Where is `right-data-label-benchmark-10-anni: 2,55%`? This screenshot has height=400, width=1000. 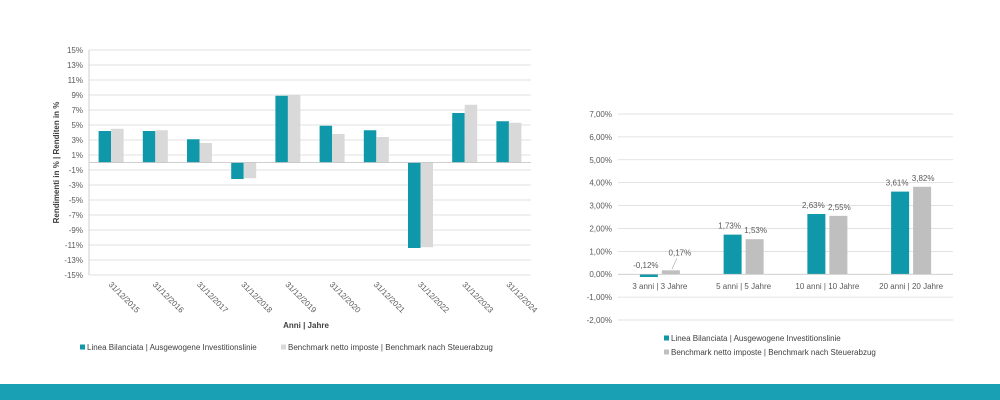
right-data-label-benchmark-10-anni: 2,55% is located at coordinates (839, 207).